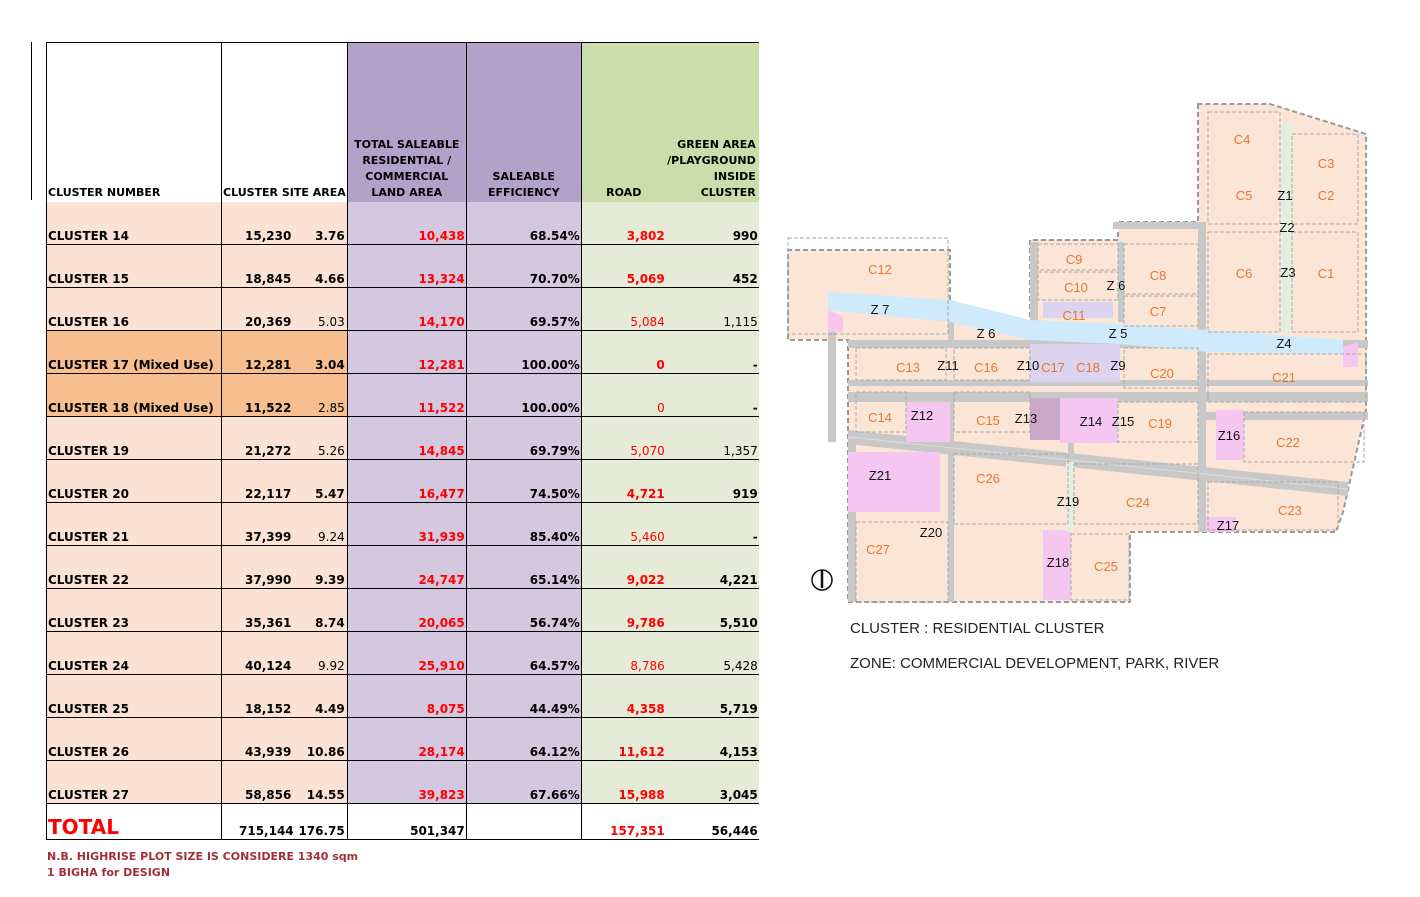  I want to click on site-area-sqm: 18,152, so click(268, 709).